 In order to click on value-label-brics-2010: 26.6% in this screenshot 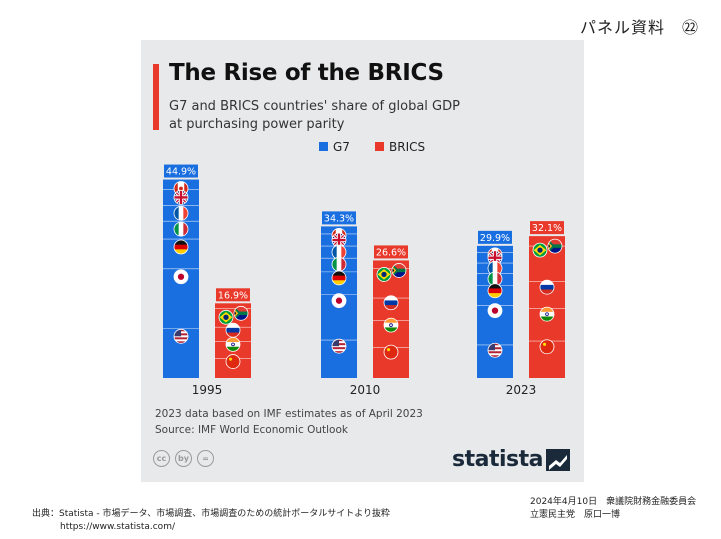, I will do `click(391, 252)`.